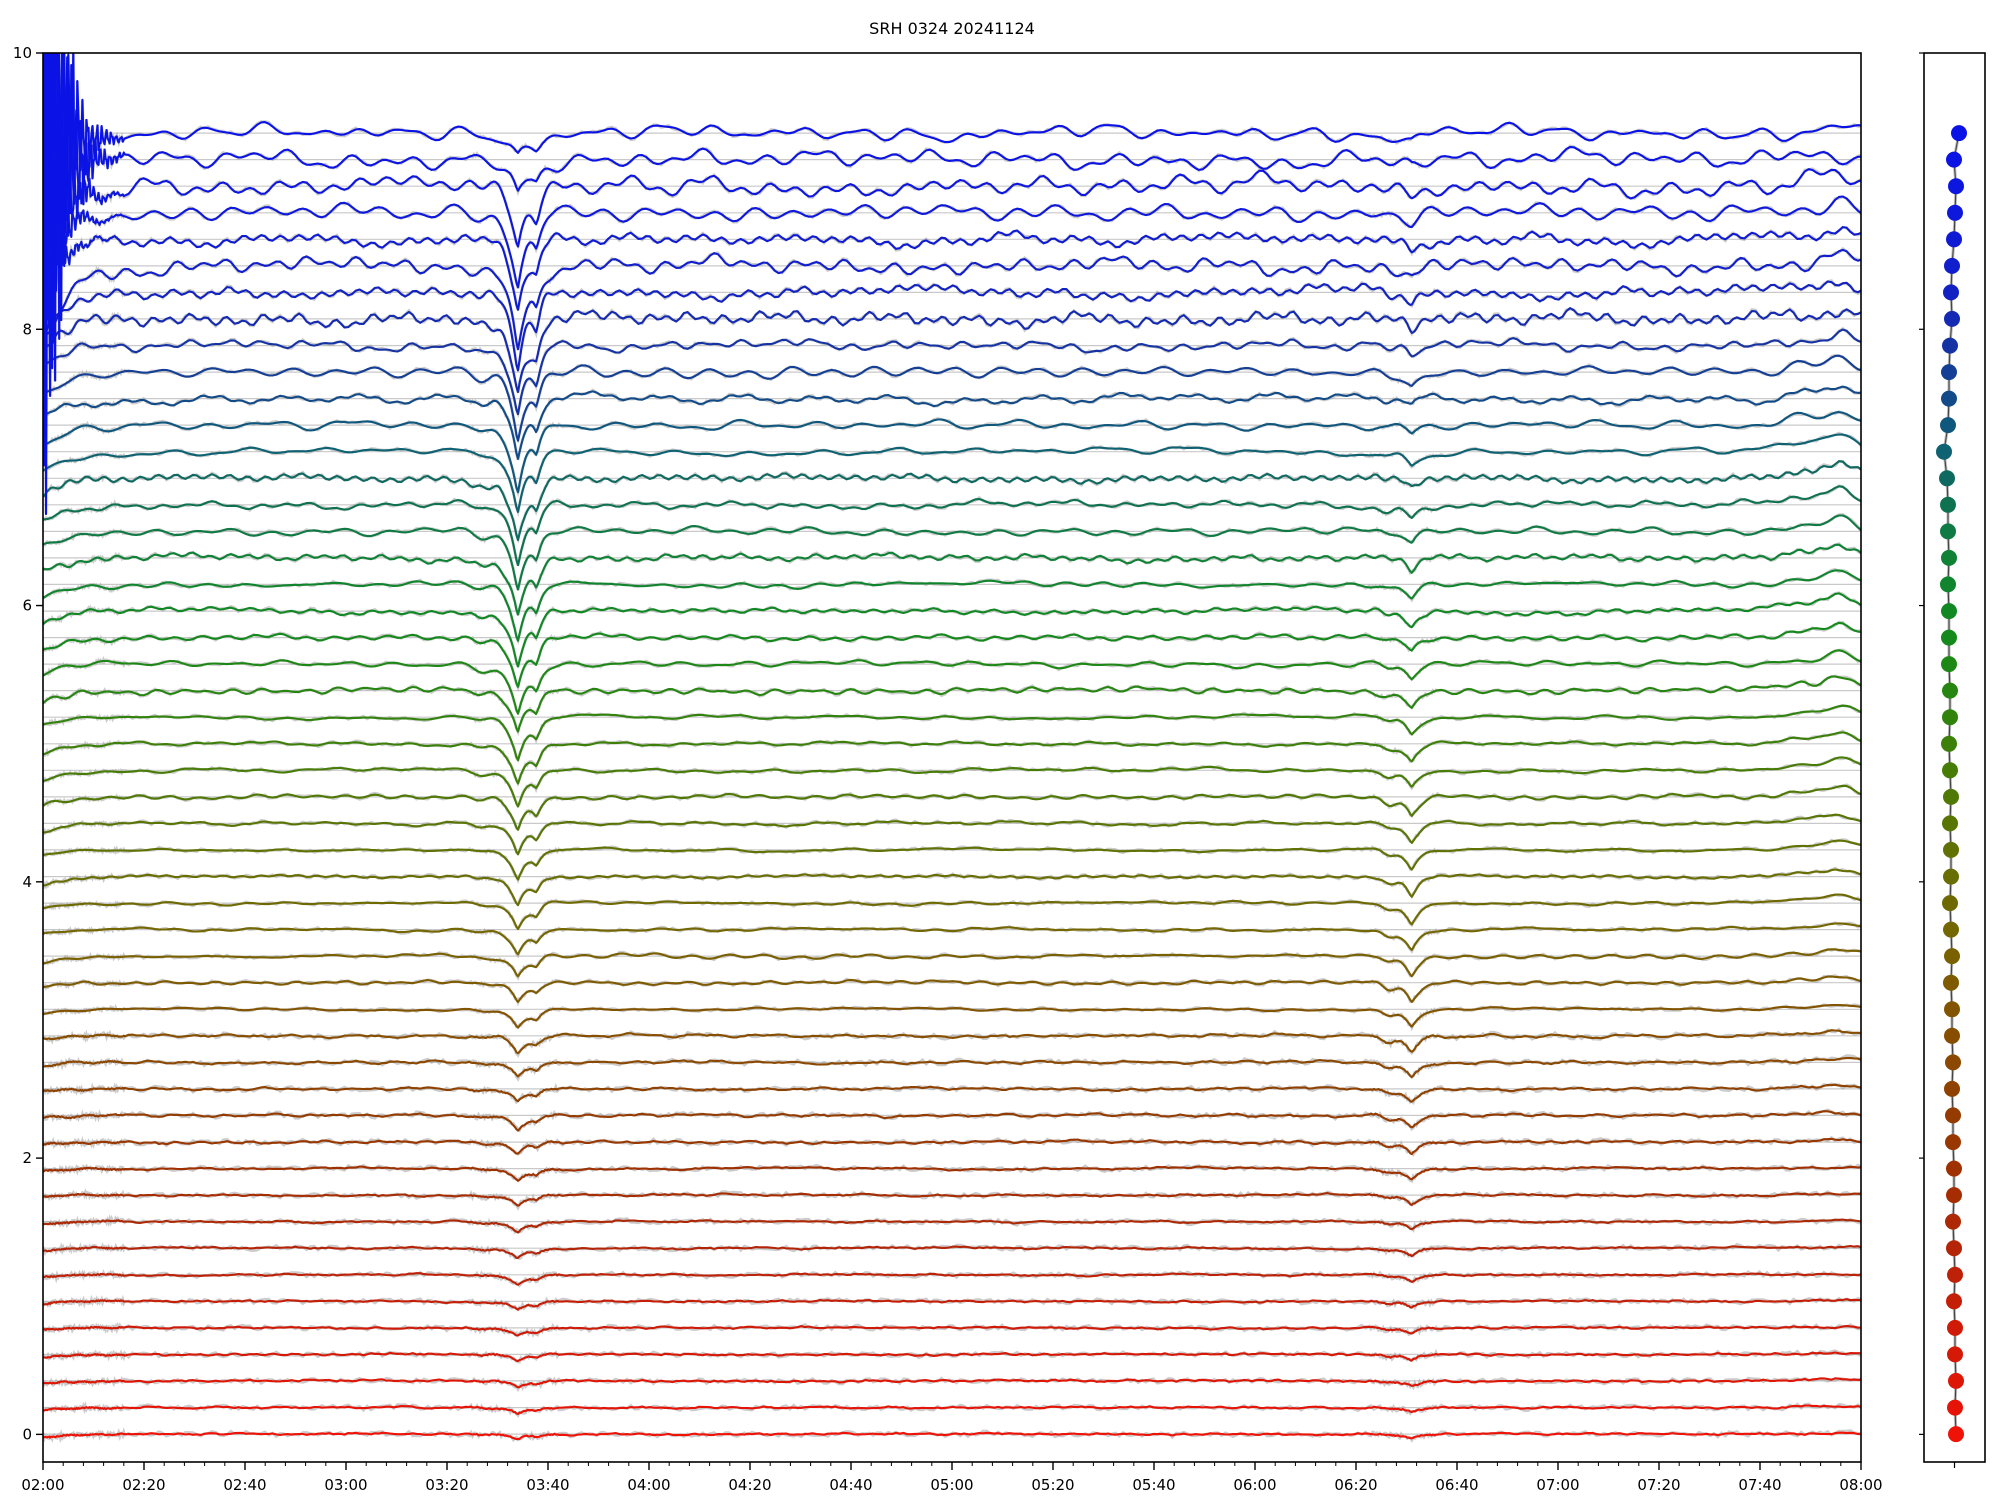  What do you see at coordinates (345, 1485) in the screenshot?
I see `x-tick-label: 03:00` at bounding box center [345, 1485].